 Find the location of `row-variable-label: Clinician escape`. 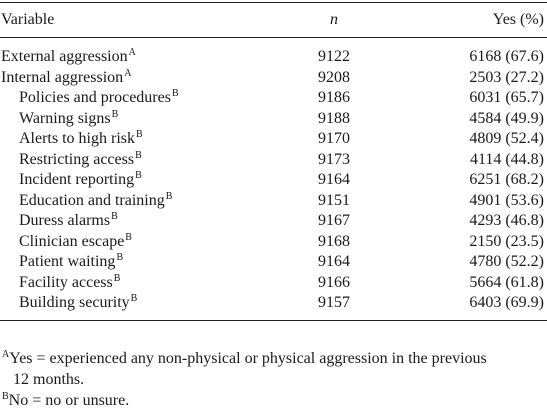

row-variable-label: Clinician escape is located at coordinates (72, 241).